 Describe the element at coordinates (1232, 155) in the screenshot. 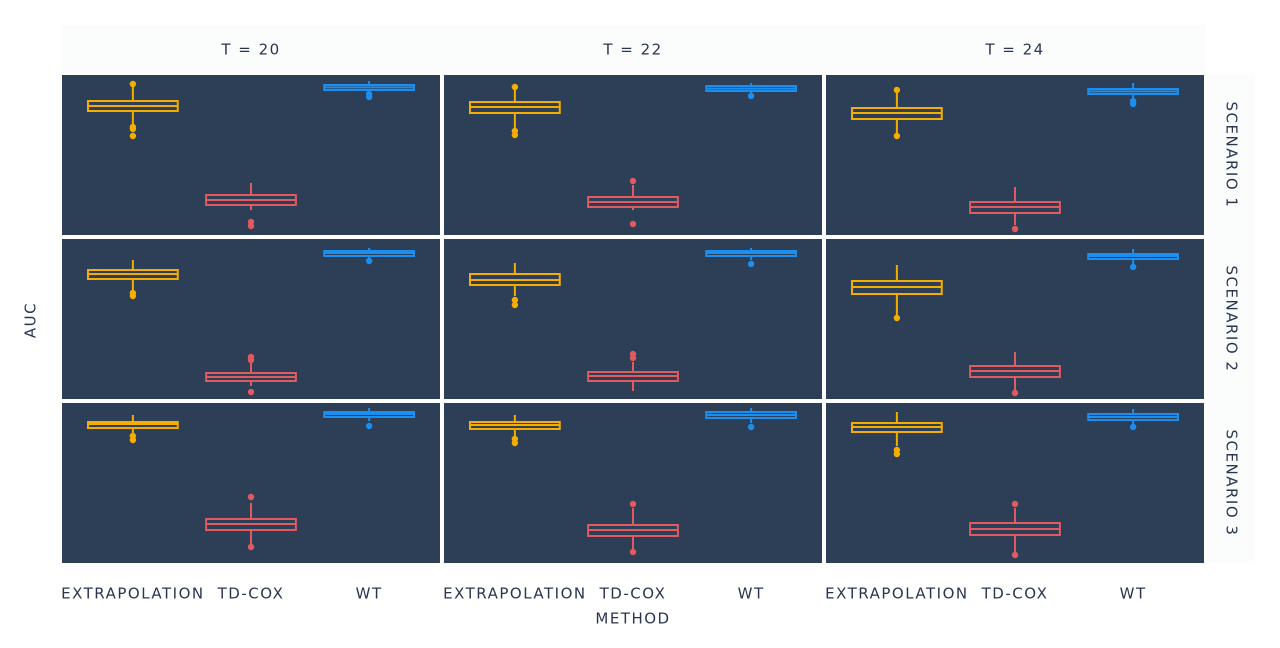

I see `row-label: SCENARIO 1` at that location.